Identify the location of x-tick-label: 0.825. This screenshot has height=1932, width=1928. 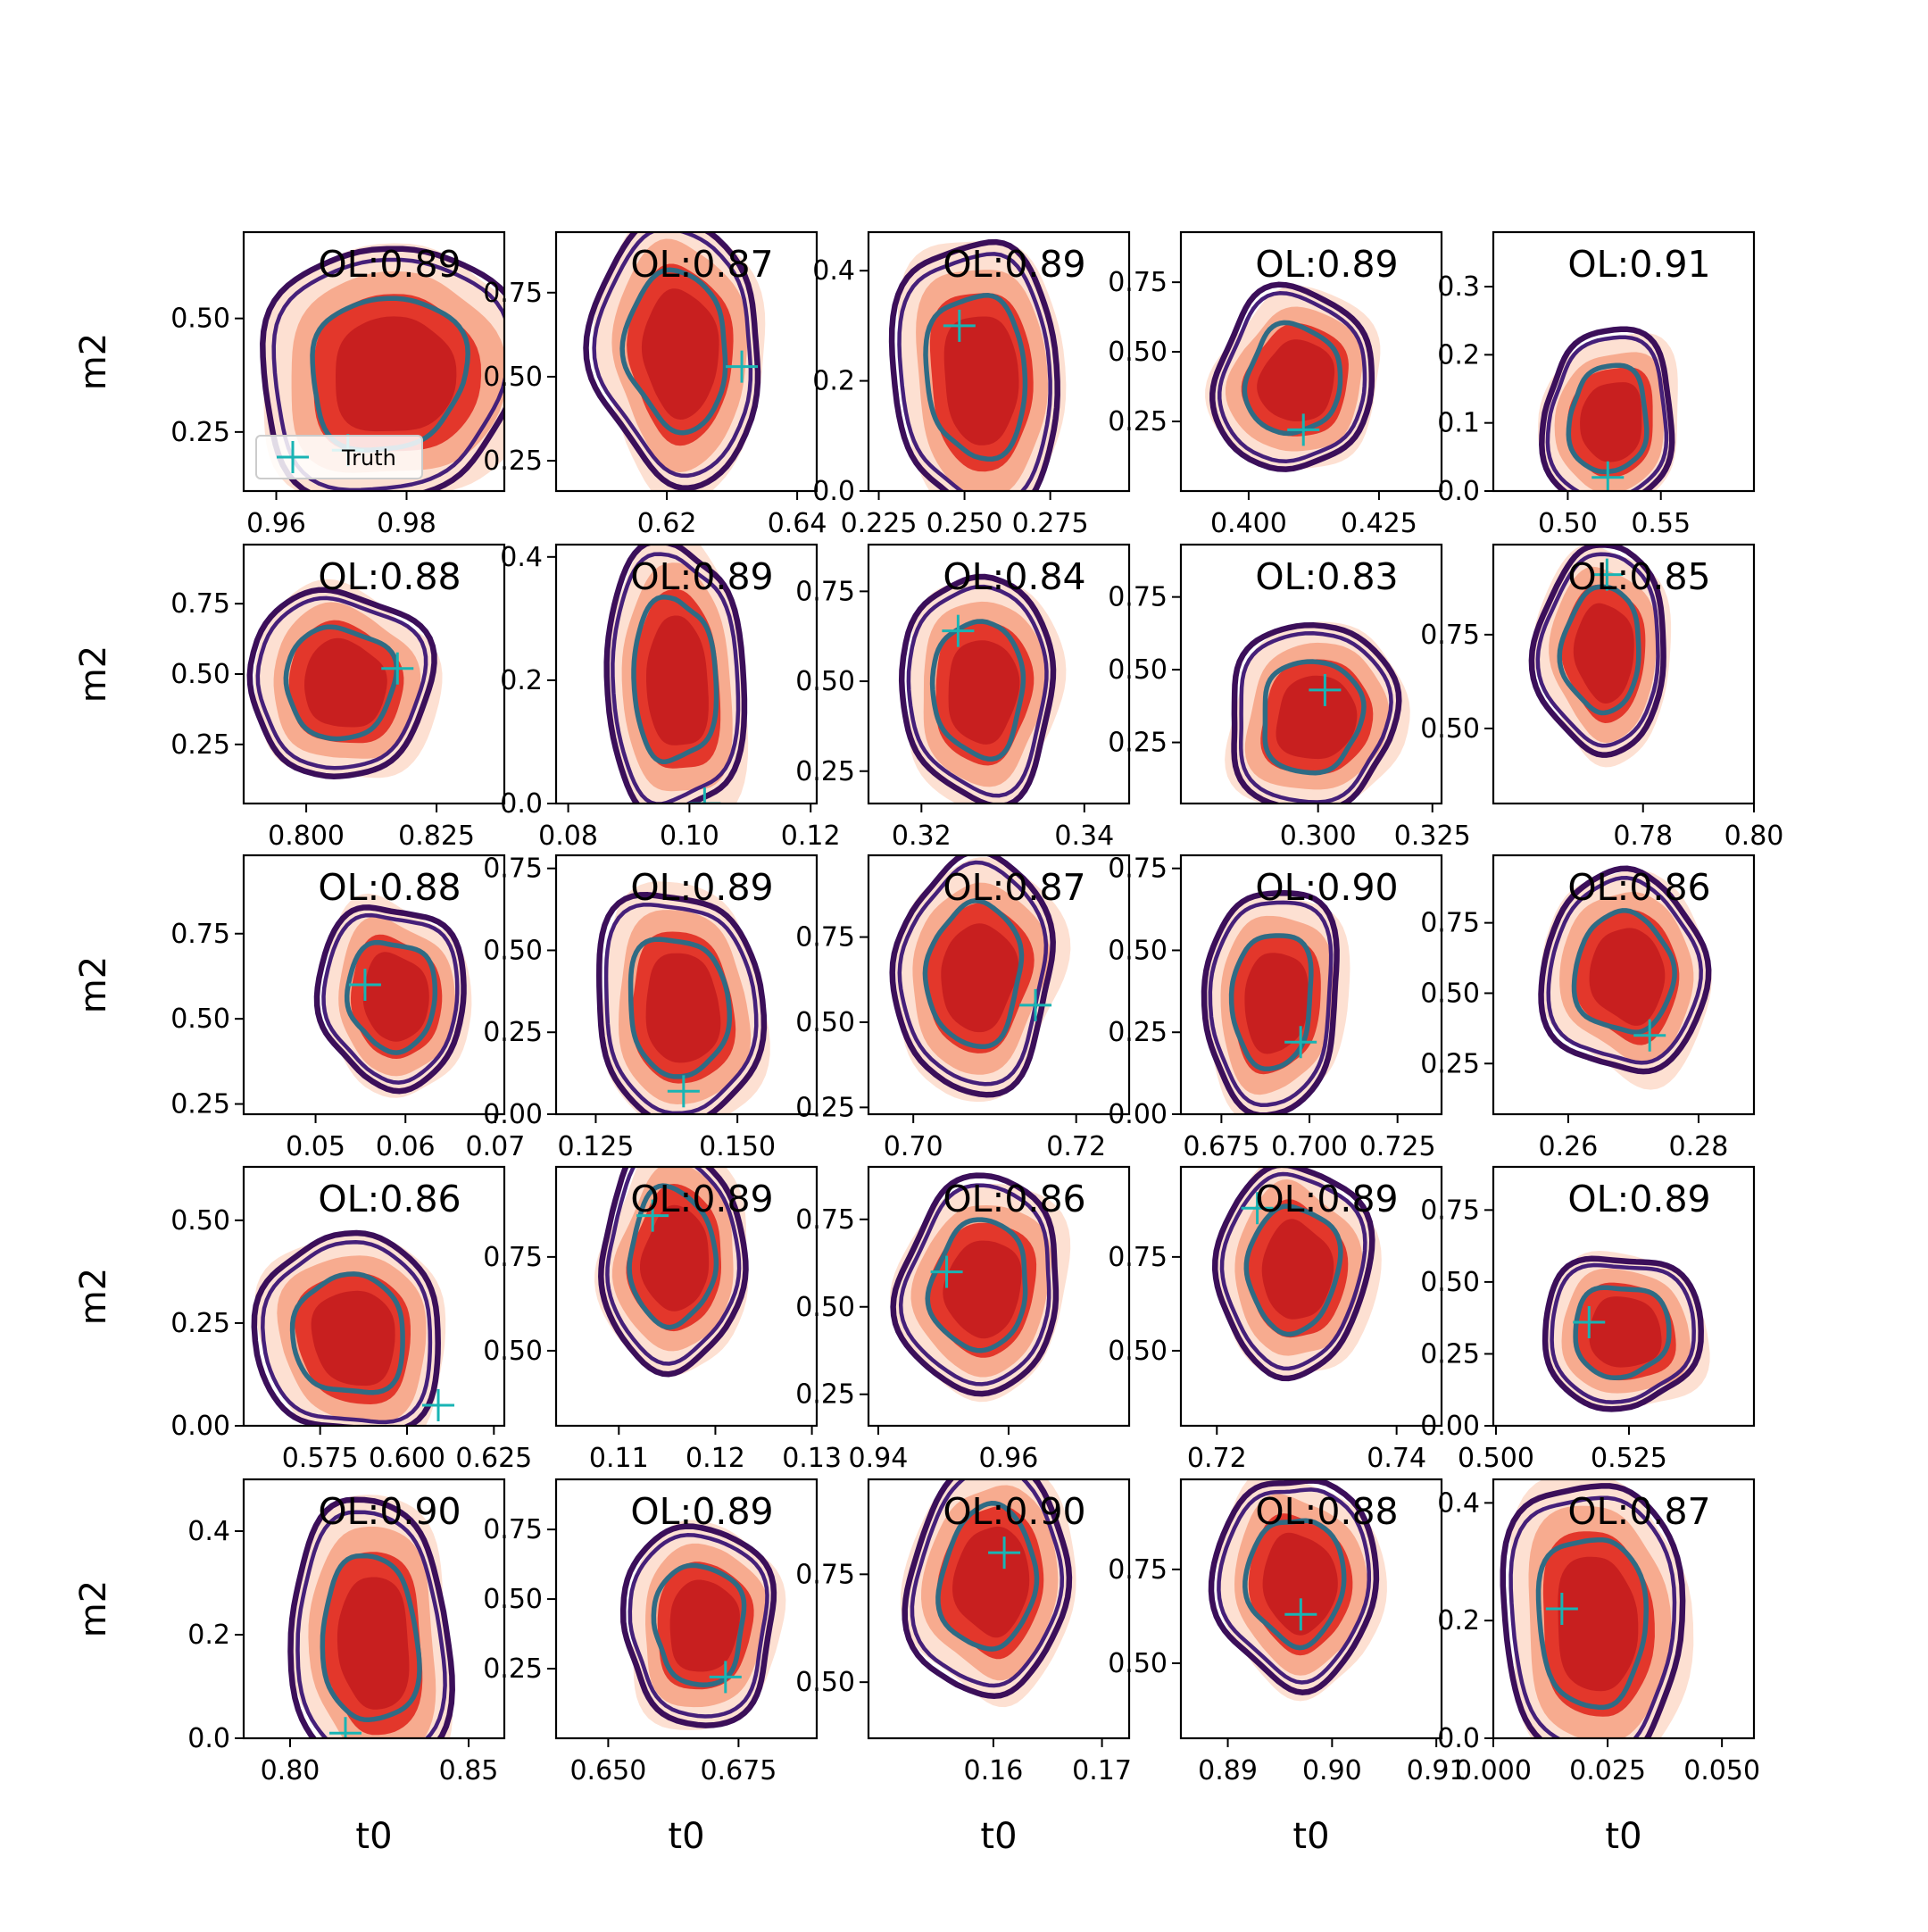
(436, 836).